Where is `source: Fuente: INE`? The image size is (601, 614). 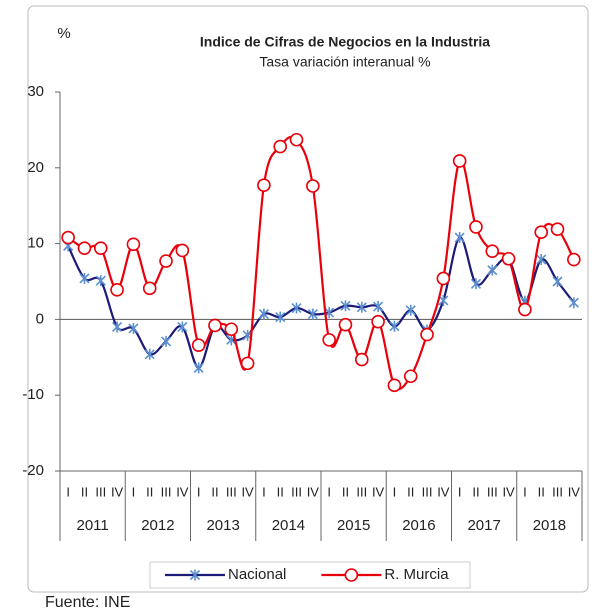 source: Fuente: INE is located at coordinates (87, 602).